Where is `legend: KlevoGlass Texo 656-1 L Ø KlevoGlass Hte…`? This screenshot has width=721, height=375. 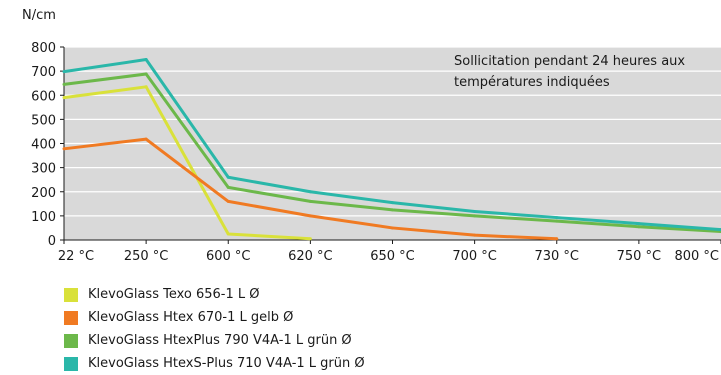
legend: KlevoGlass Texo 656-1 L Ø KlevoGlass Hte… is located at coordinates (214, 329).